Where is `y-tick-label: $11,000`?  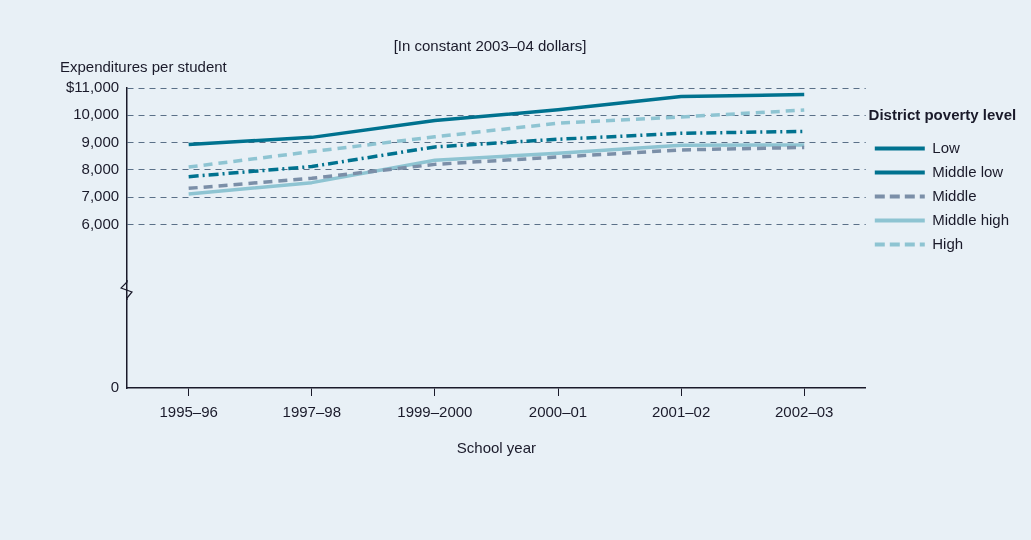 y-tick-label: $11,000 is located at coordinates (93, 87).